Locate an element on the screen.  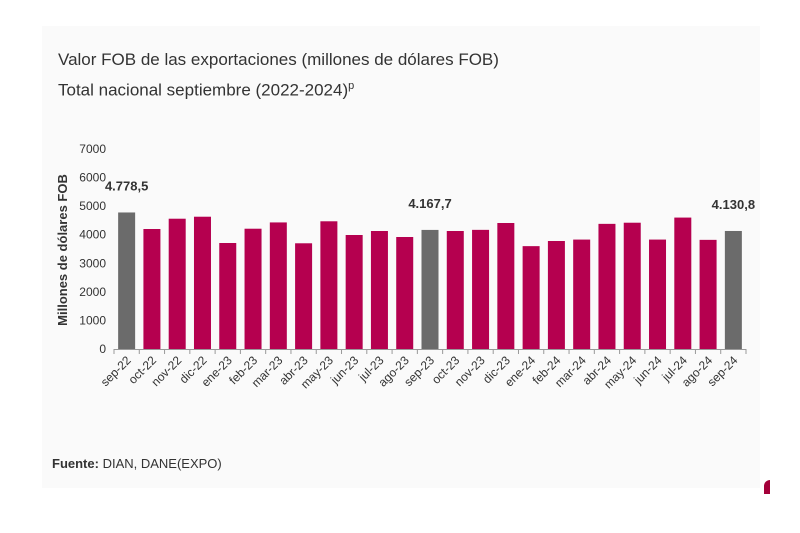
preliminary-mark: p is located at coordinates (351, 86).